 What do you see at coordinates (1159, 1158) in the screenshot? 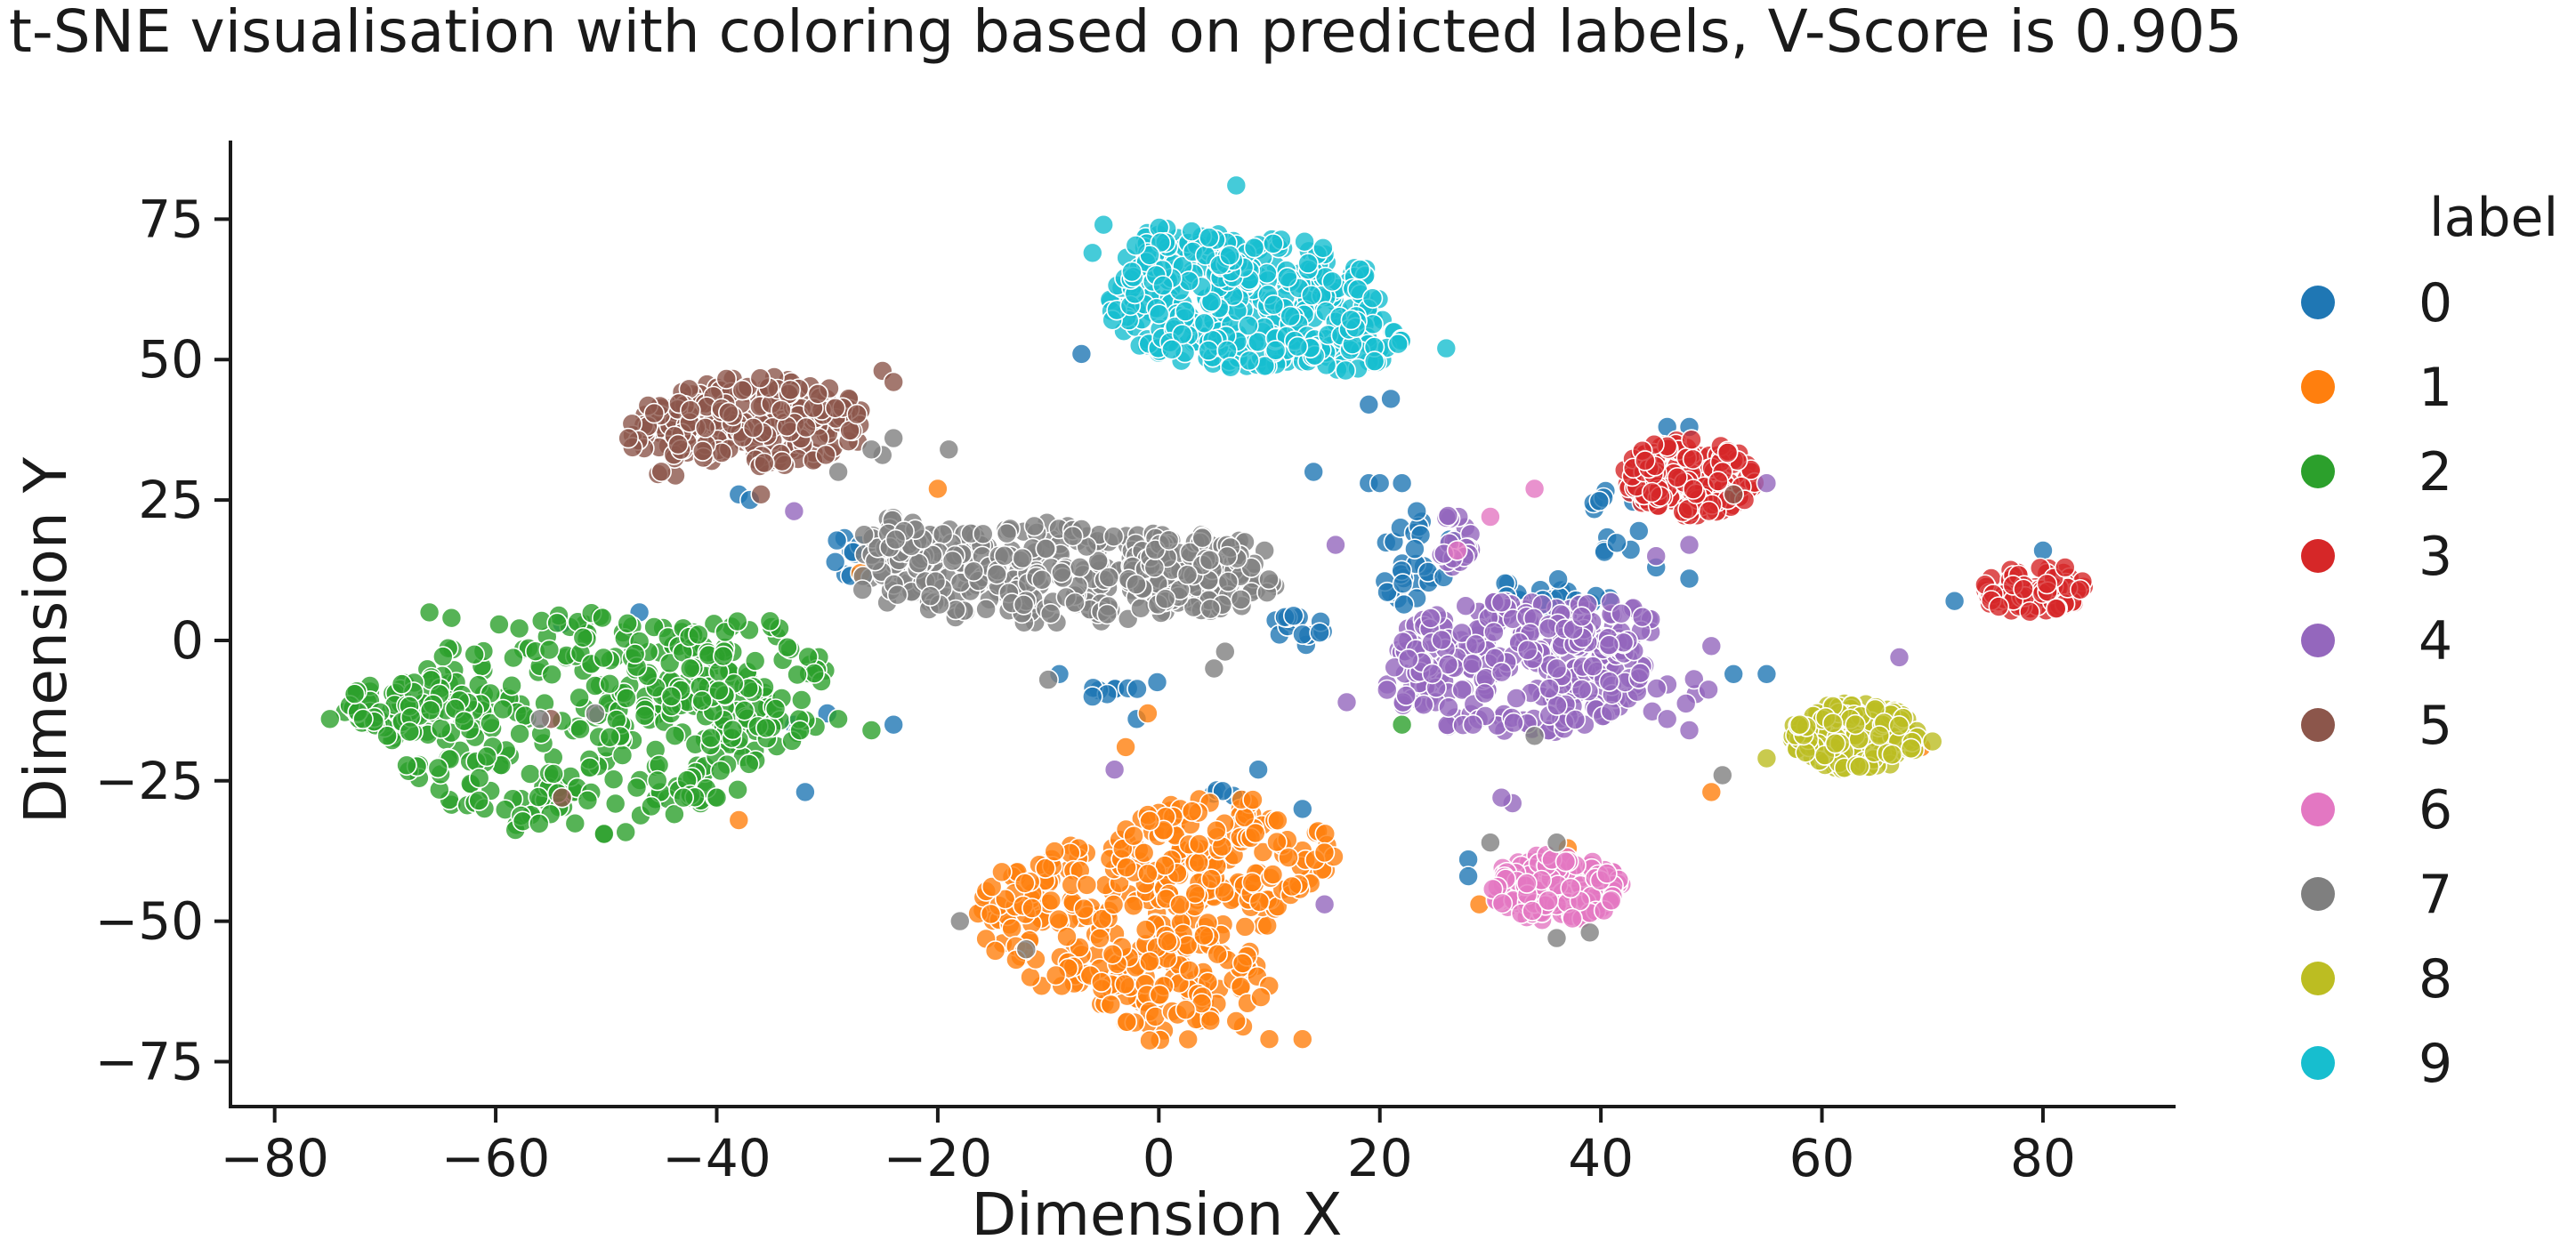
I see `x-tick-label: 0` at bounding box center [1159, 1158].